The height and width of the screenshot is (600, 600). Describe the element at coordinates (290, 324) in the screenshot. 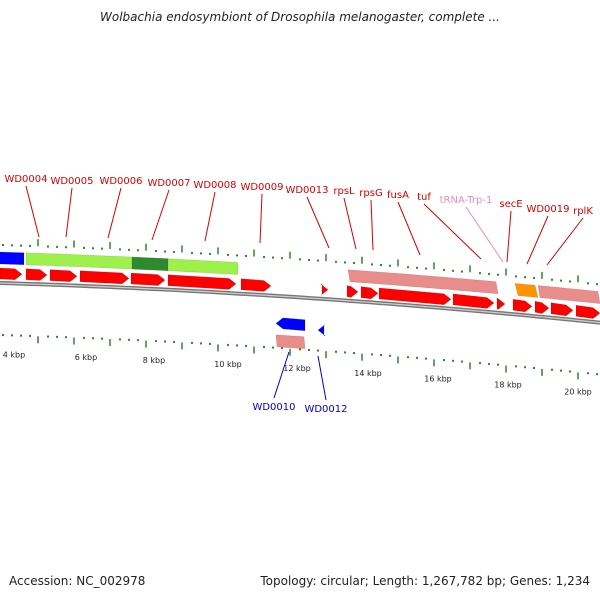

I see `reverse-gene-arrow` at that location.